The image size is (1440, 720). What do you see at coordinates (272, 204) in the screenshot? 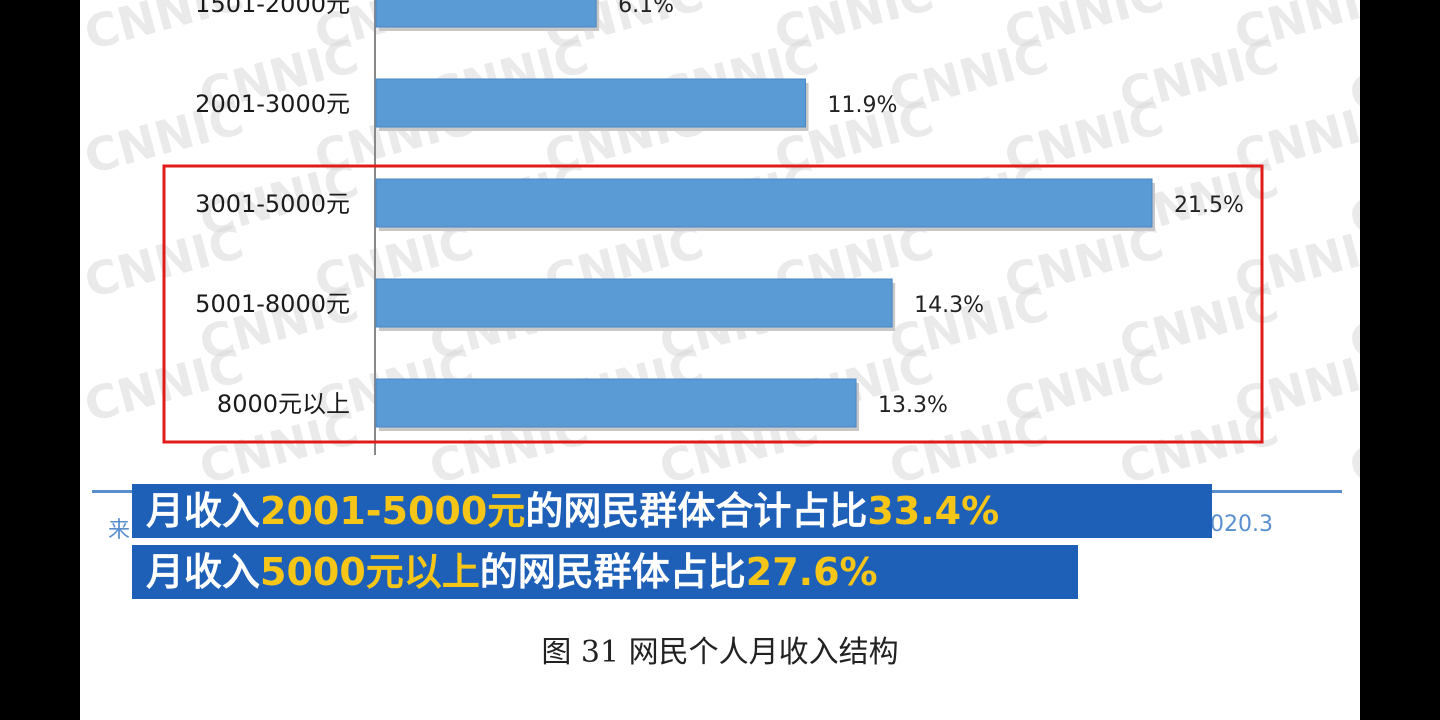
I see `category-label-2: 3001-5000元` at bounding box center [272, 204].